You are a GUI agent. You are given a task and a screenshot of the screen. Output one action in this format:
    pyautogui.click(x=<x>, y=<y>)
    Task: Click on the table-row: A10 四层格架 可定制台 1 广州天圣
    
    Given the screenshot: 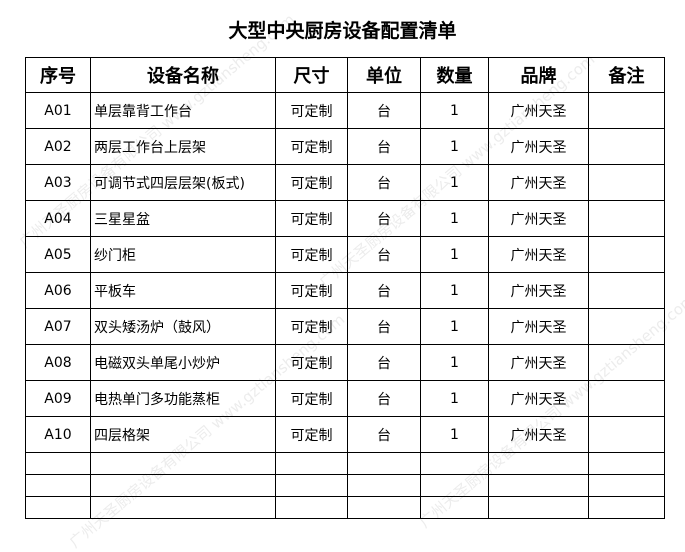 What is the action you would take?
    pyautogui.click(x=345, y=434)
    